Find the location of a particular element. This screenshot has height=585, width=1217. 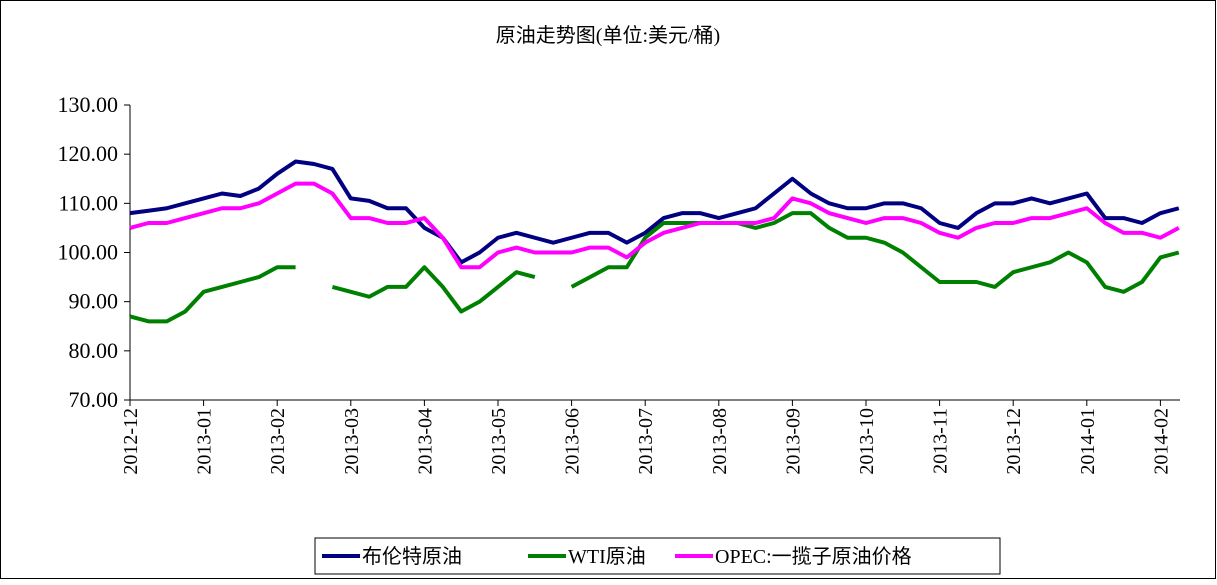

x-tick-label: 2013-05 is located at coordinates (499, 441).